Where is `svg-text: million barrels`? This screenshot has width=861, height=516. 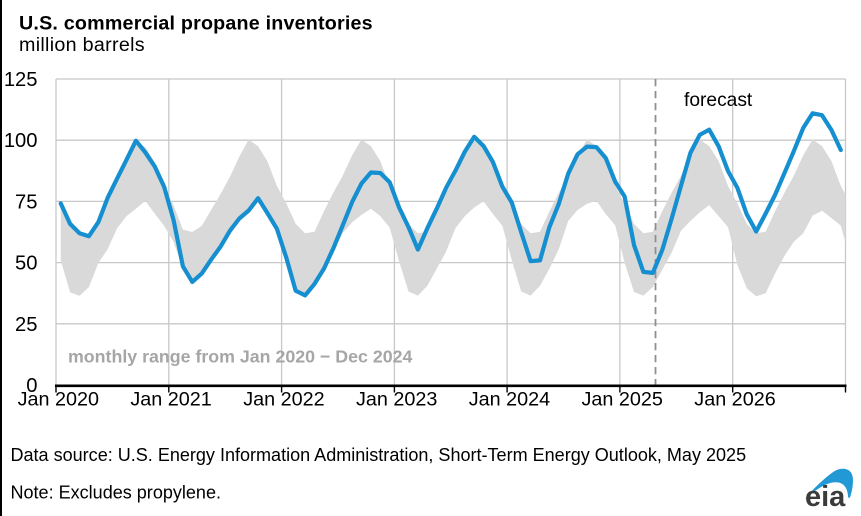 svg-text: million barrels is located at coordinates (82, 45).